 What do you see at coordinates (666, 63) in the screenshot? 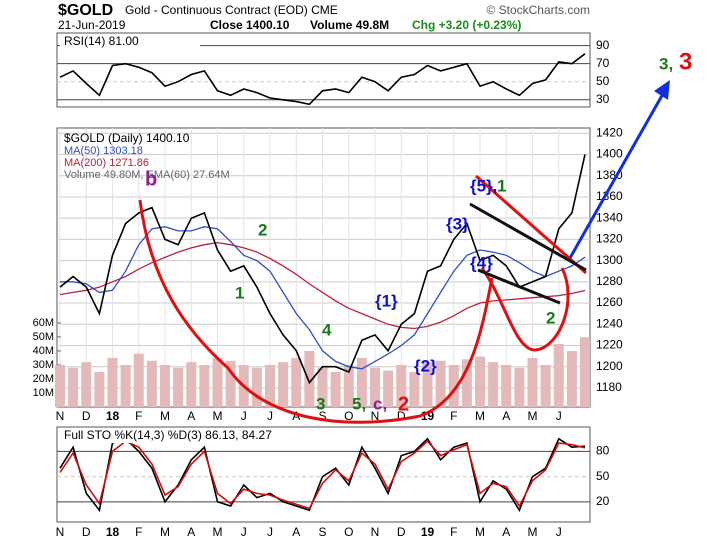
I see `annotation: 3,` at bounding box center [666, 63].